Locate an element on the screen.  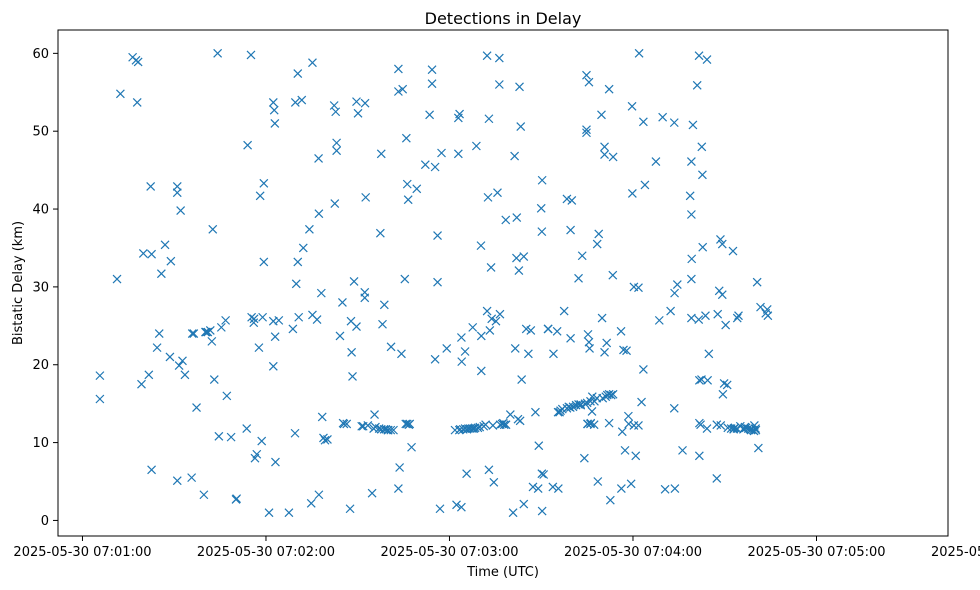
y-tick-label: 60 is located at coordinates (40, 54).